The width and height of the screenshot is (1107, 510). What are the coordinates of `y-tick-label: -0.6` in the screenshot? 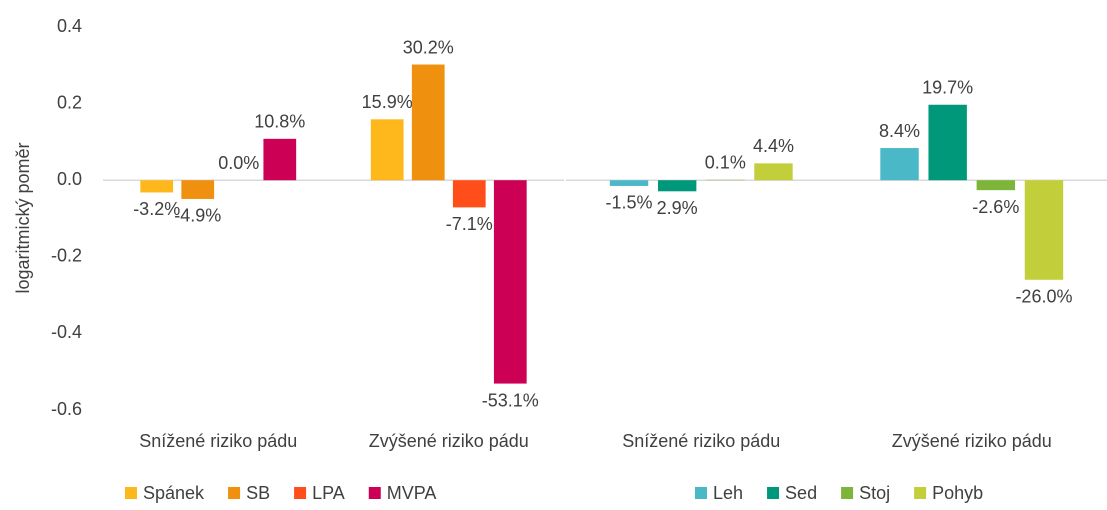 It's located at (66, 409).